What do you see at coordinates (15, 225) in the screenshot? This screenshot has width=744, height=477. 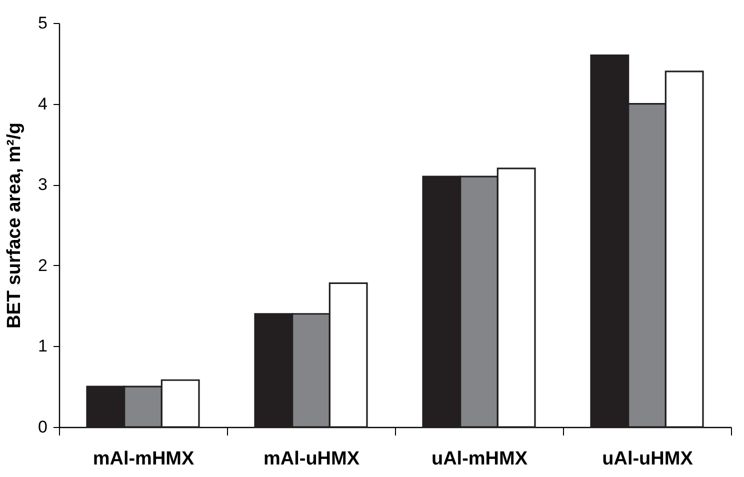 I see `y-axis-title: BET surface area, m²/g` at bounding box center [15, 225].